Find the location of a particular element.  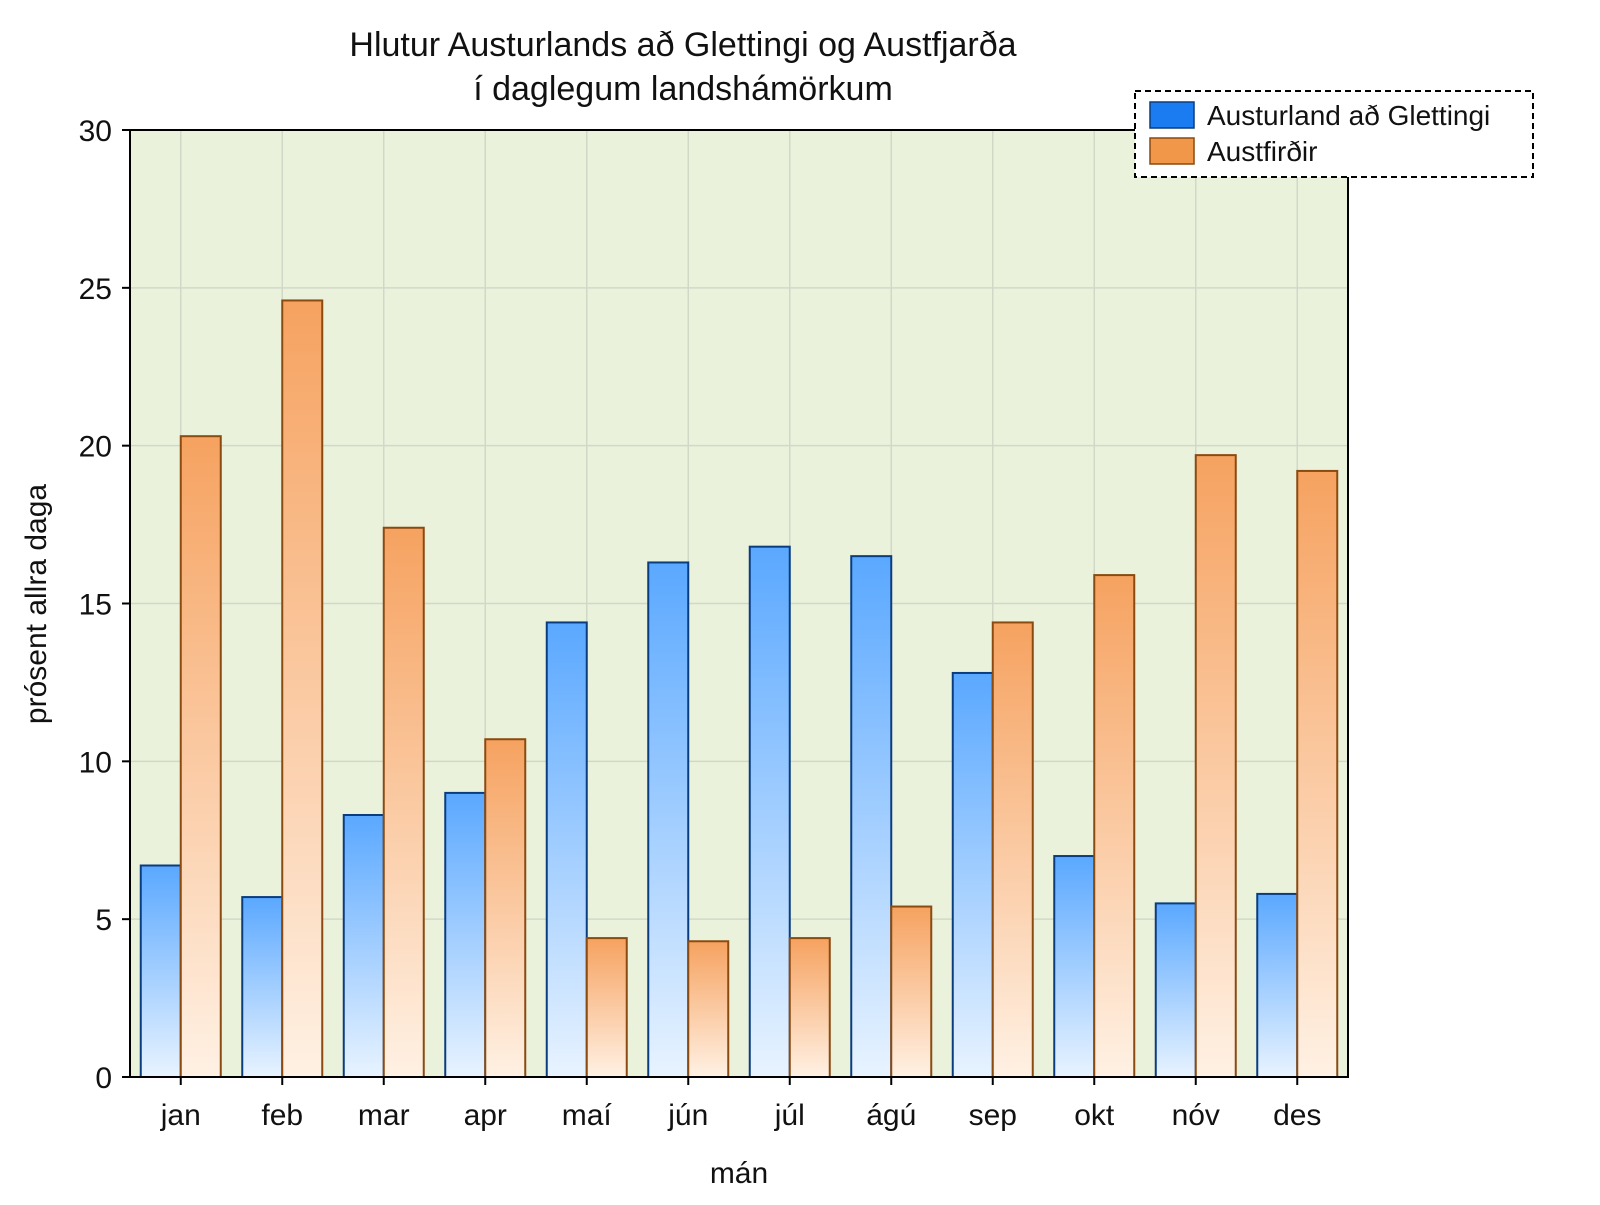

x-tick-label: des is located at coordinates (1297, 1115).